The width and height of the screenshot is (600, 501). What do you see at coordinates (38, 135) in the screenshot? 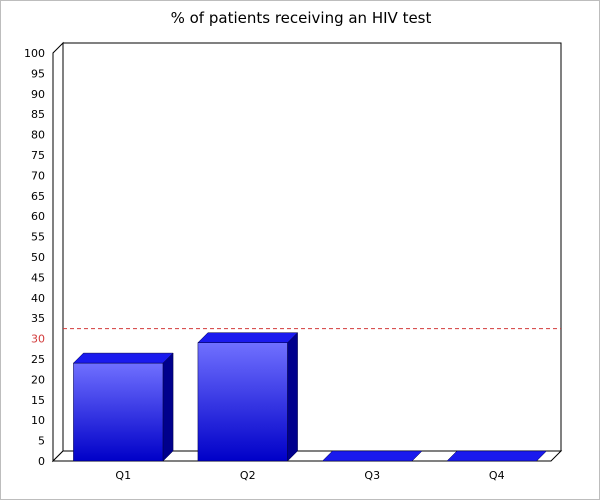
I see `y-tick-label: 80` at bounding box center [38, 135].